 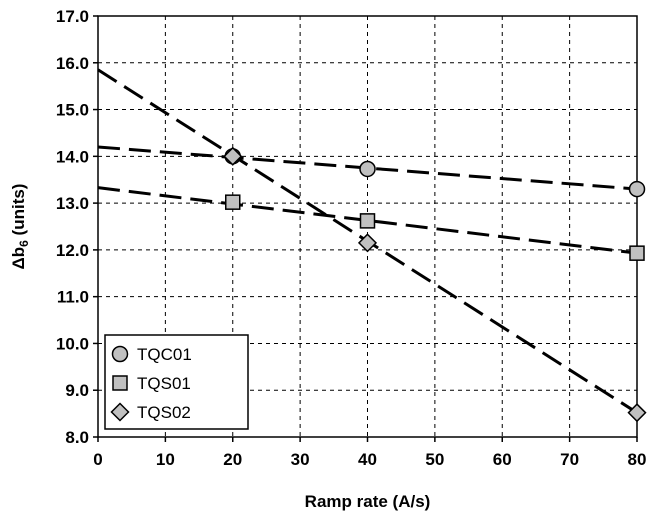 What do you see at coordinates (72, 16) in the screenshot?
I see `y-tick-label: 17.0` at bounding box center [72, 16].